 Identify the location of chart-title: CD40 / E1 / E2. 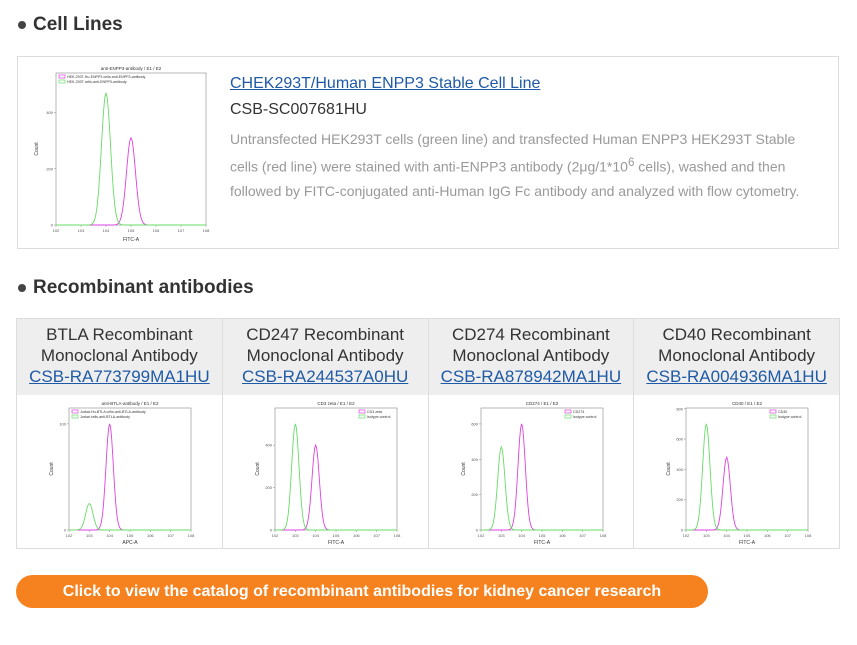
(747, 403).